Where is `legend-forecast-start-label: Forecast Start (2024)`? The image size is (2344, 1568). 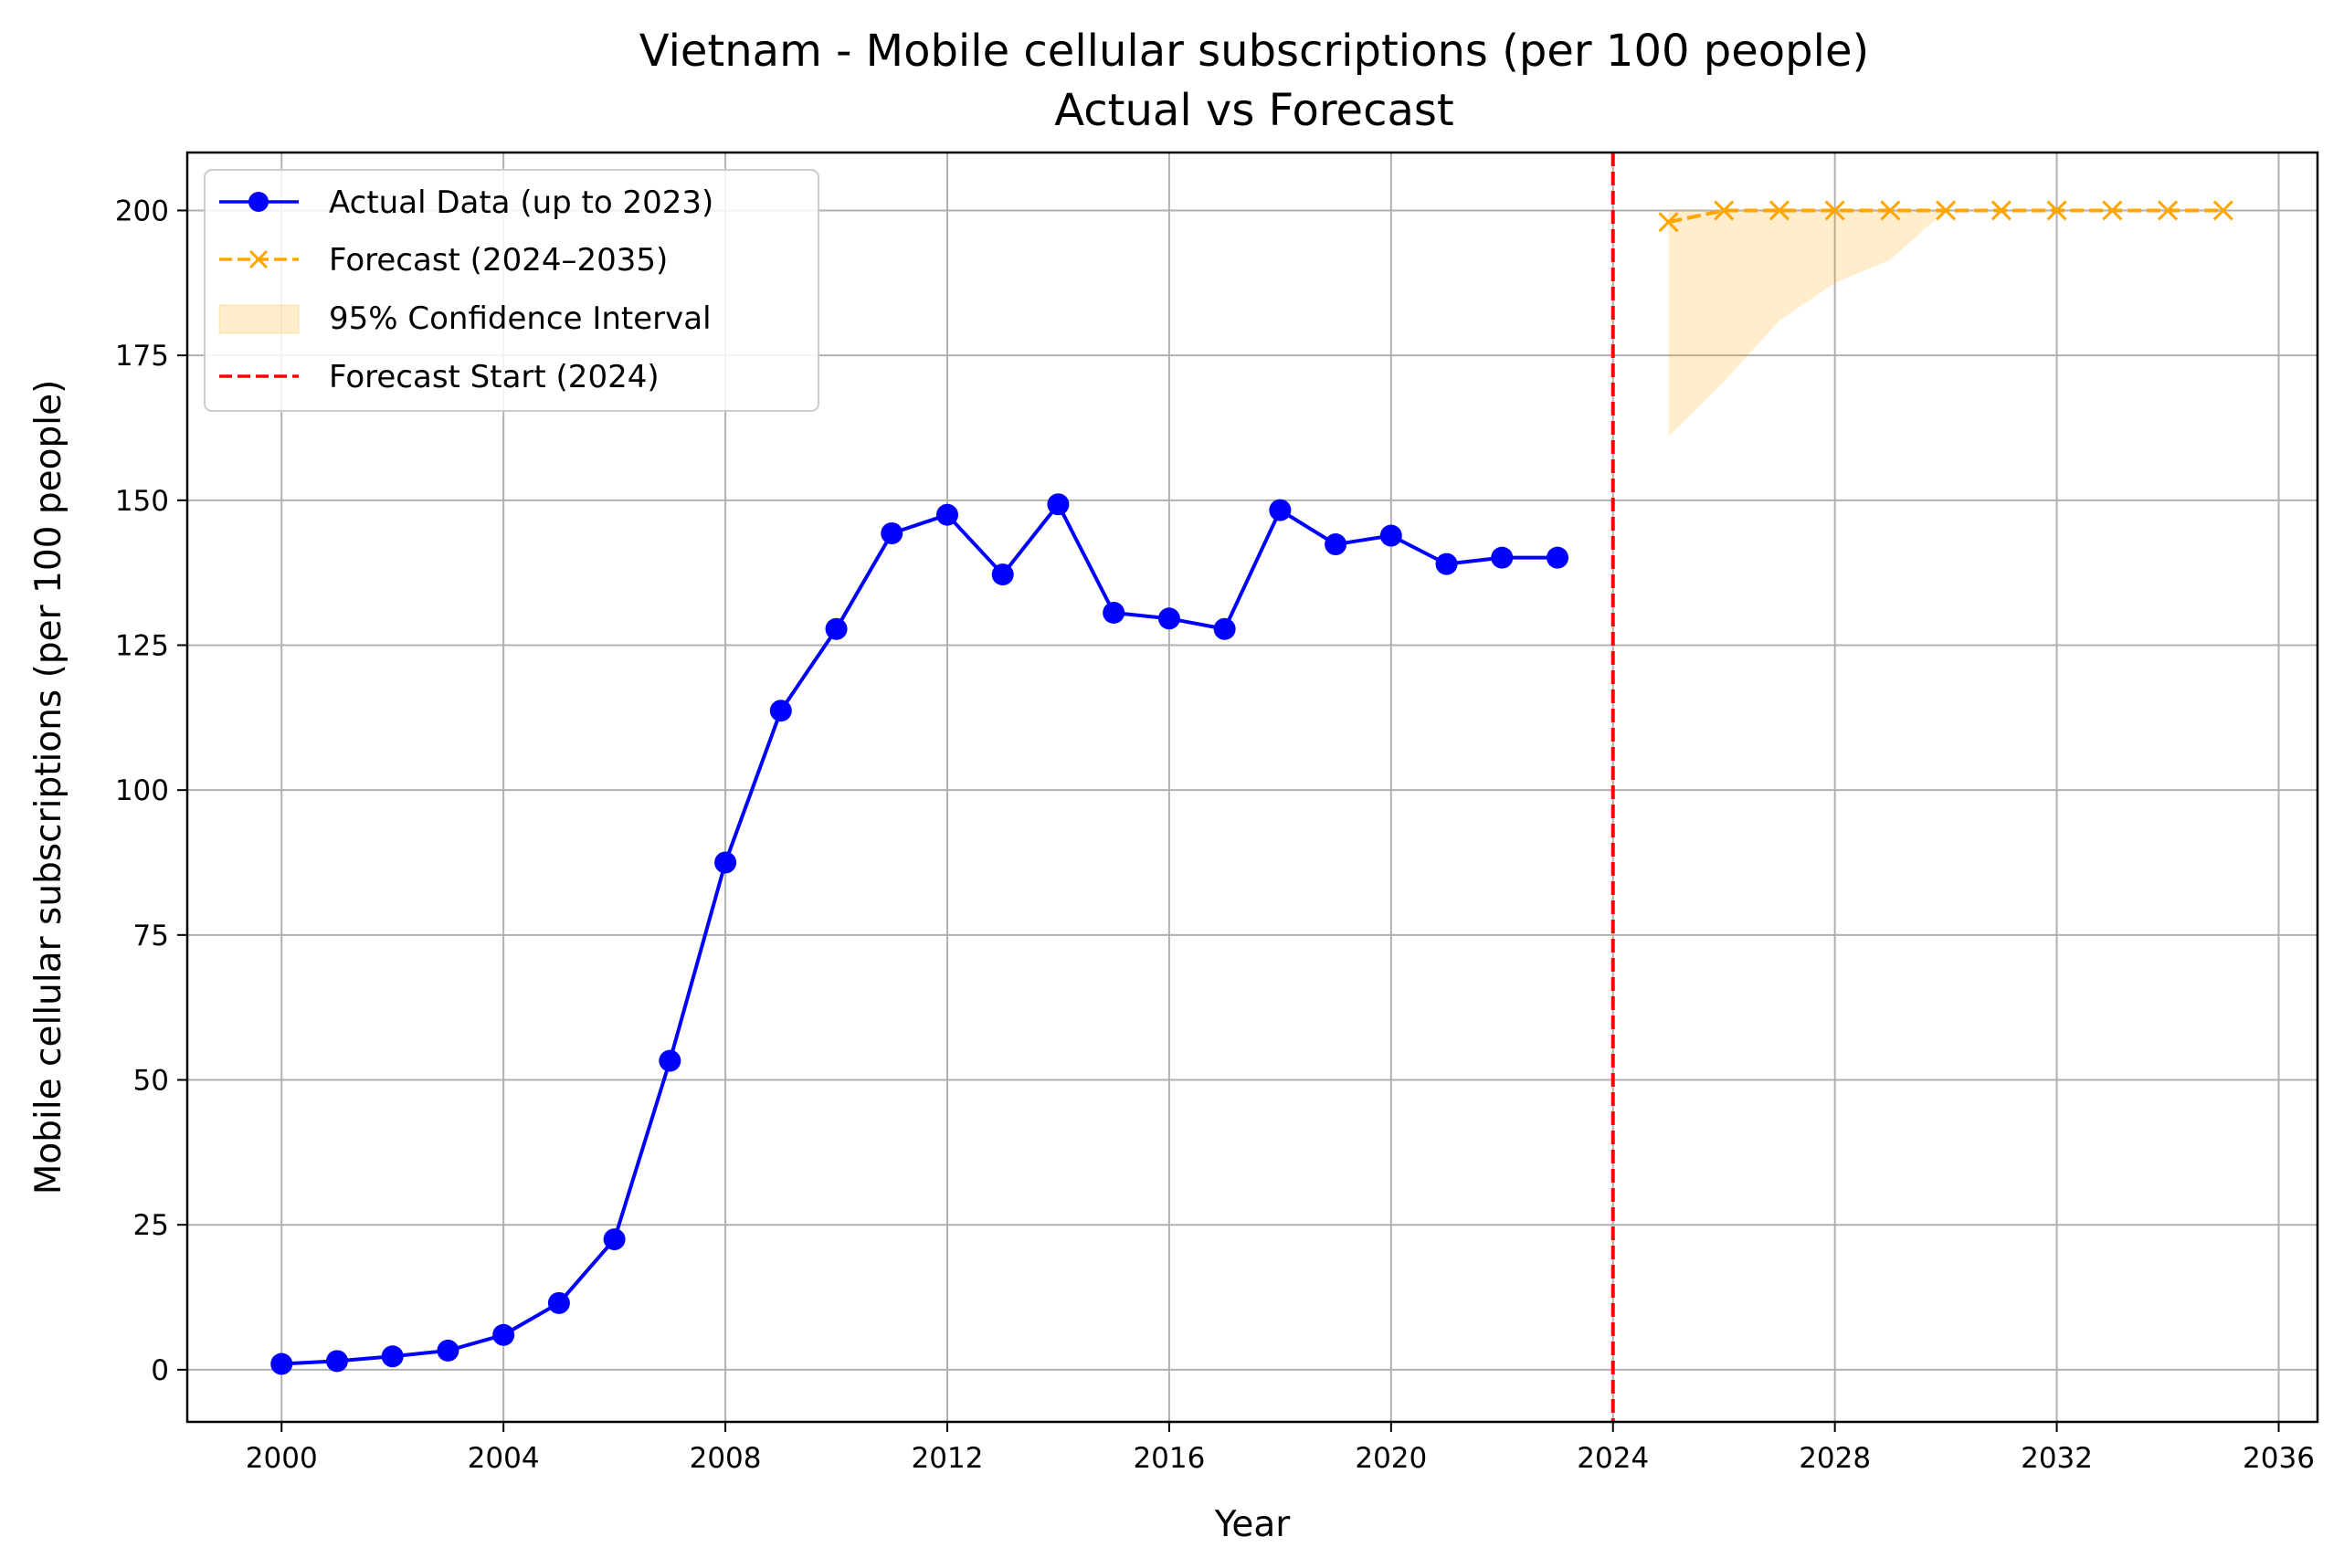 legend-forecast-start-label: Forecast Start (2024) is located at coordinates (494, 377).